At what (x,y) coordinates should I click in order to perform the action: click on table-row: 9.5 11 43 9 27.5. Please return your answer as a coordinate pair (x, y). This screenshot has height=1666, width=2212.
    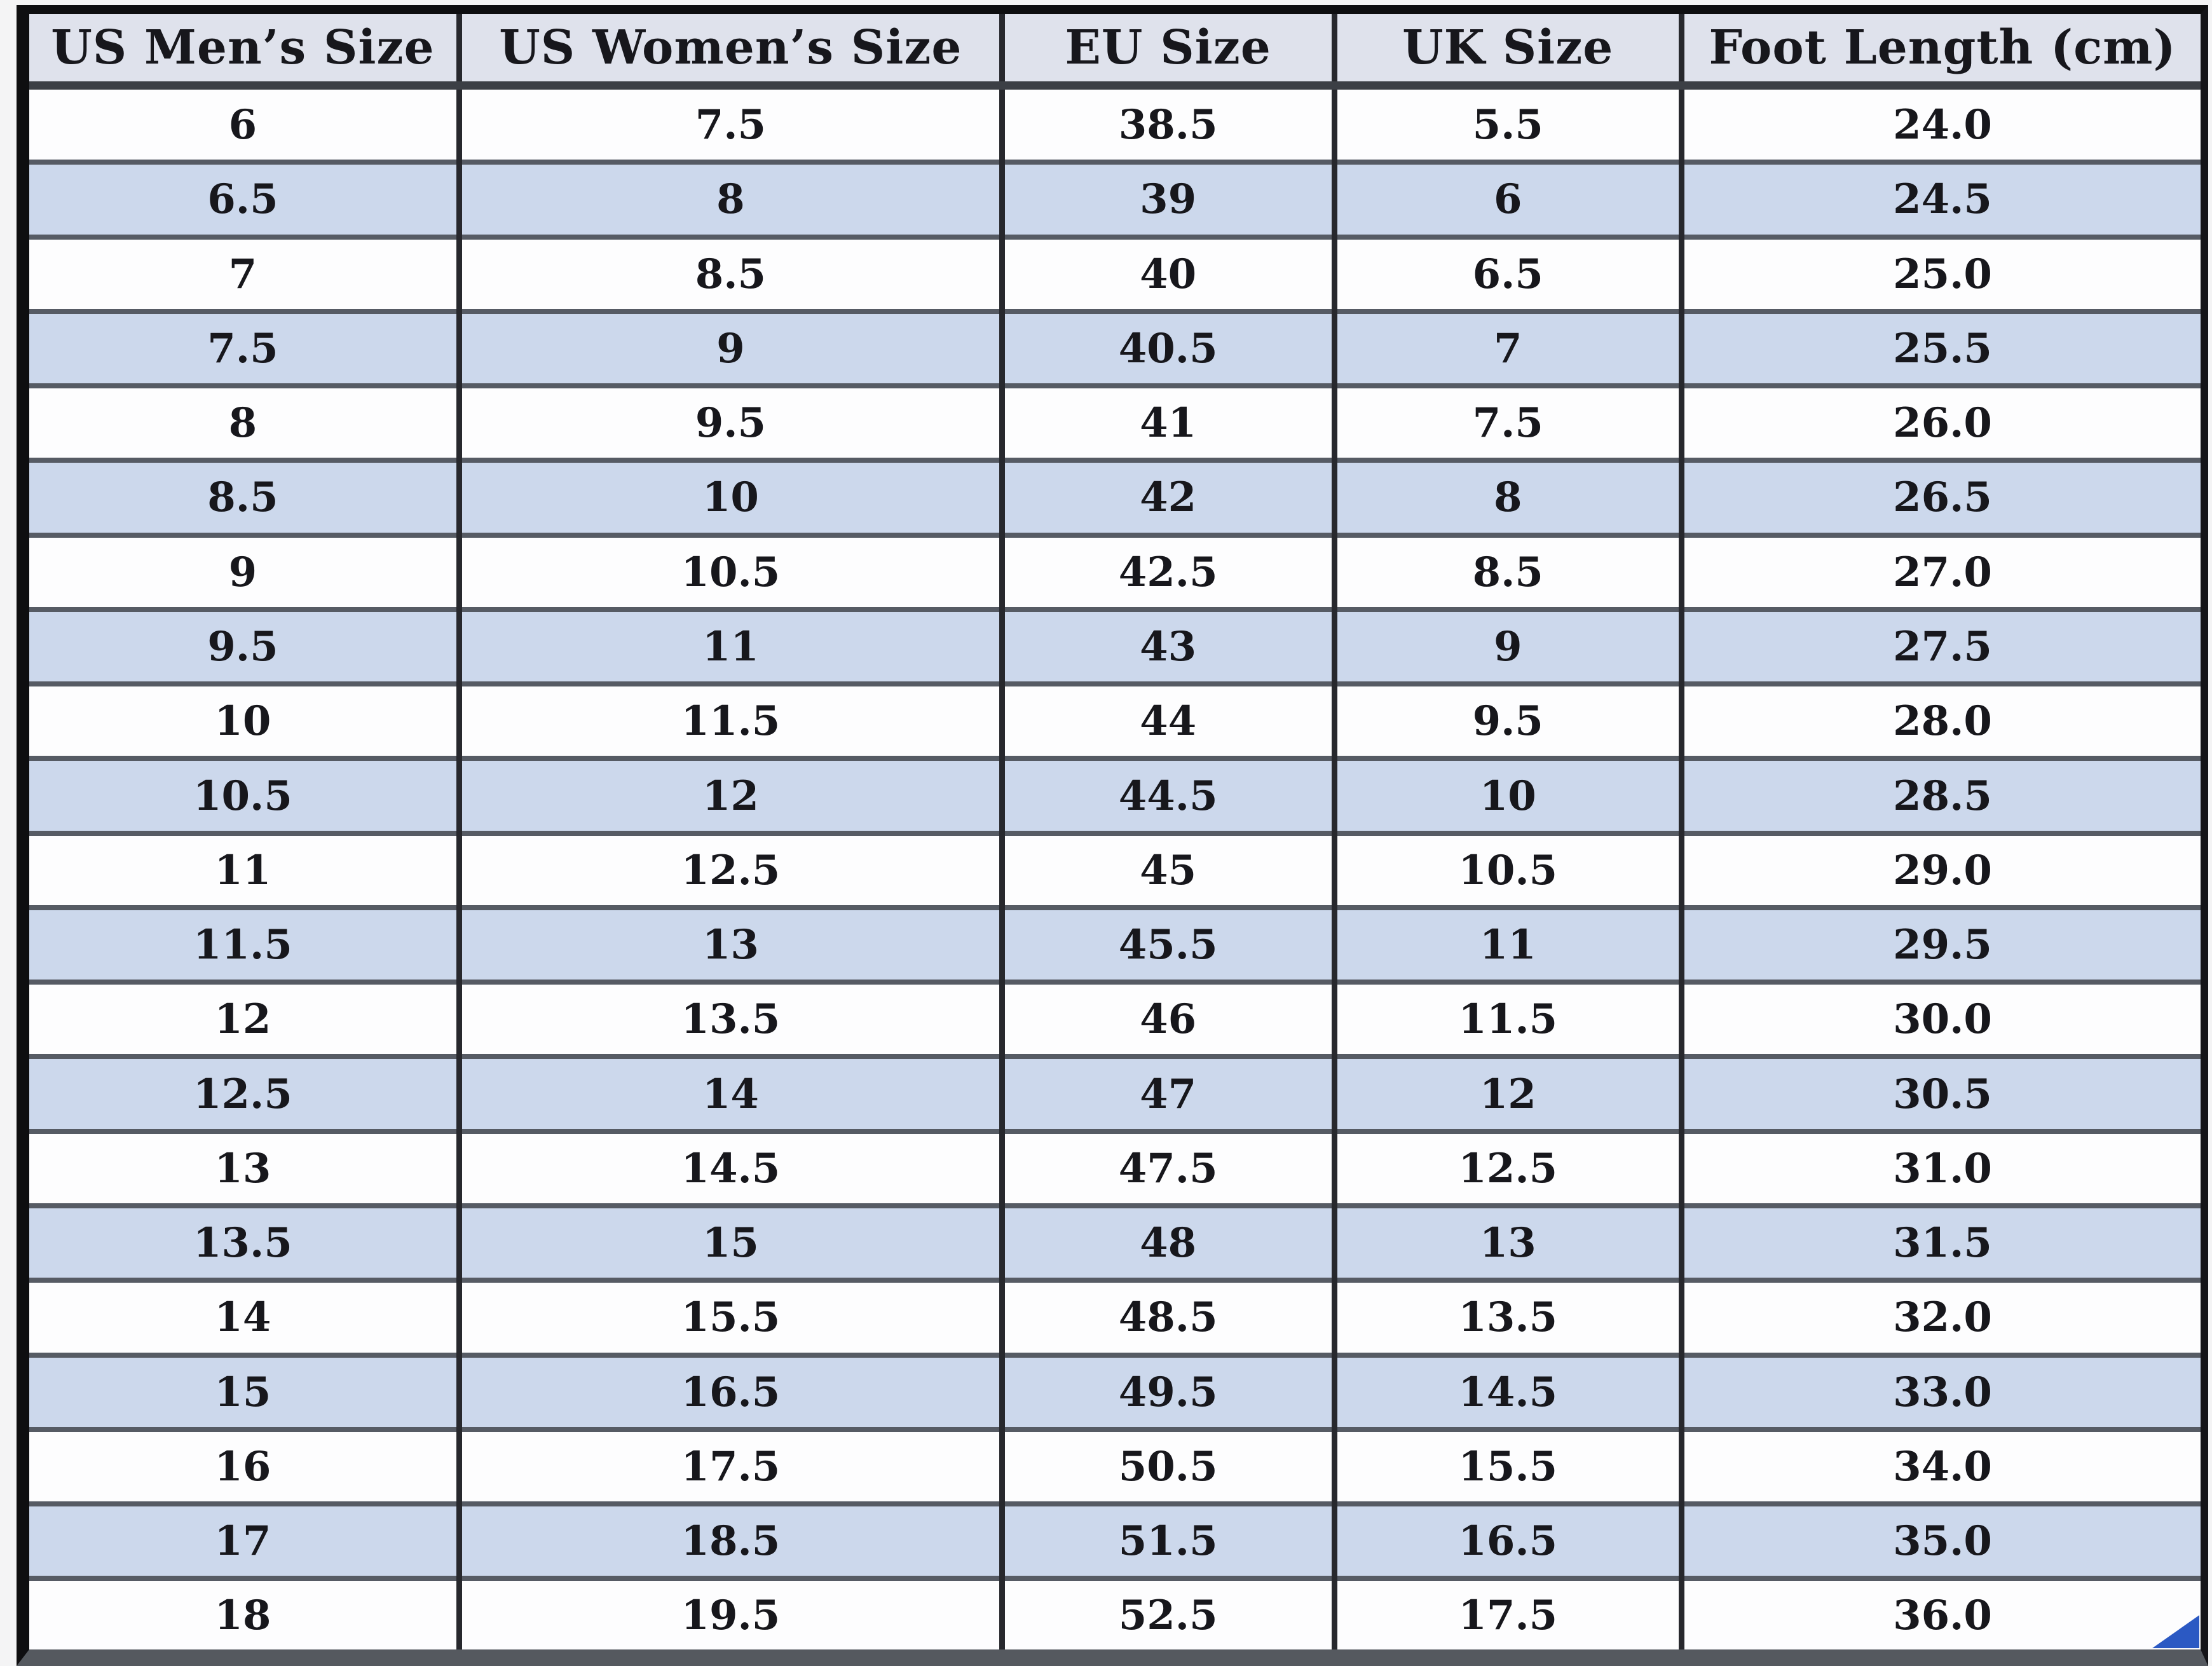
    Looking at the image, I should click on (1115, 645).